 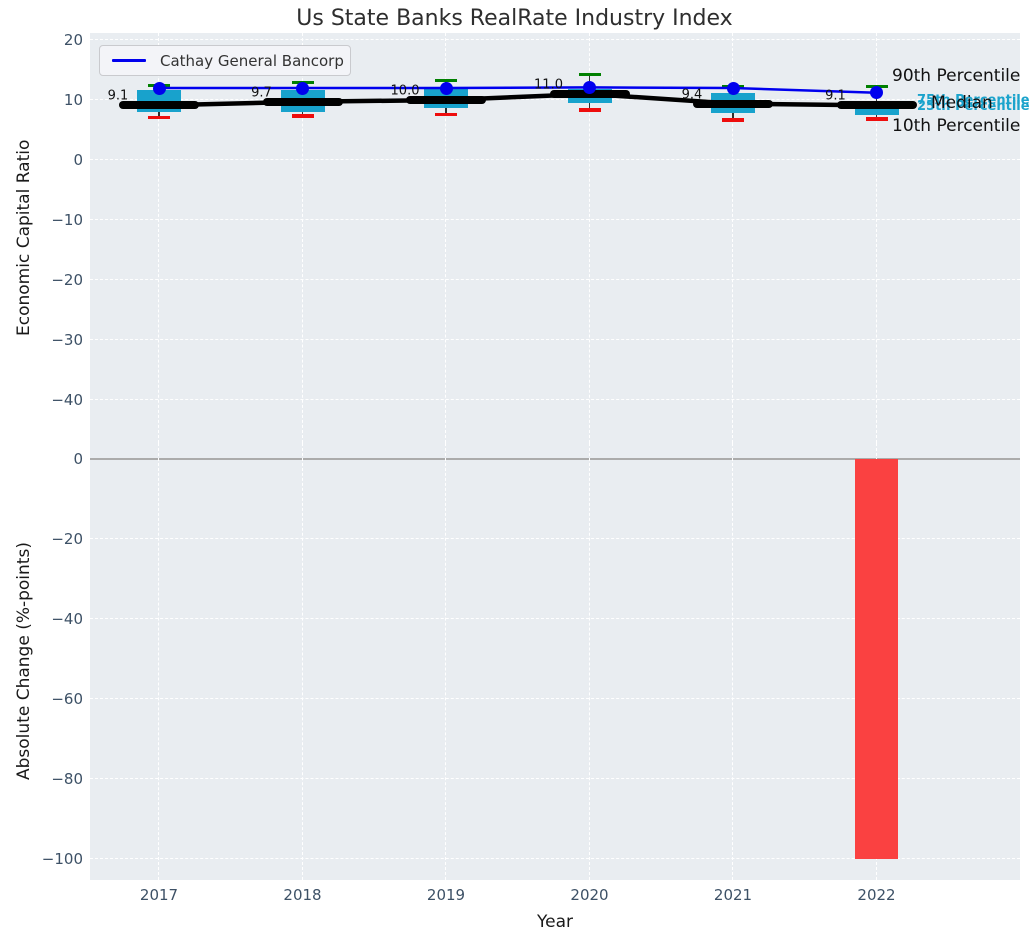 I want to click on x-tick-label: 2018, so click(x=302, y=895).